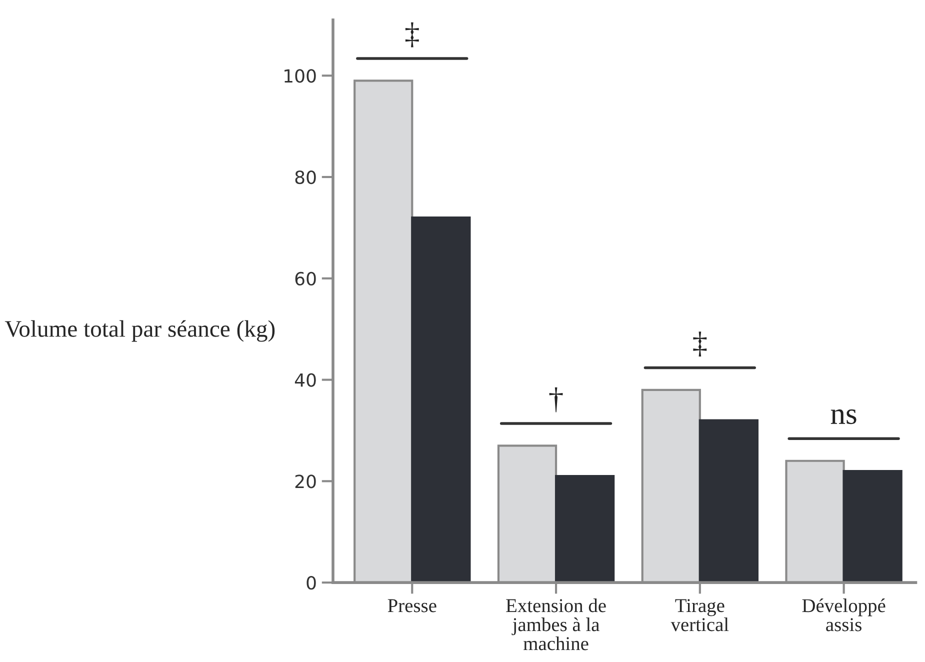 Image resolution: width=925 pixels, height=662 pixels. What do you see at coordinates (305, 380) in the screenshot?
I see `y-tick-label: 40` at bounding box center [305, 380].